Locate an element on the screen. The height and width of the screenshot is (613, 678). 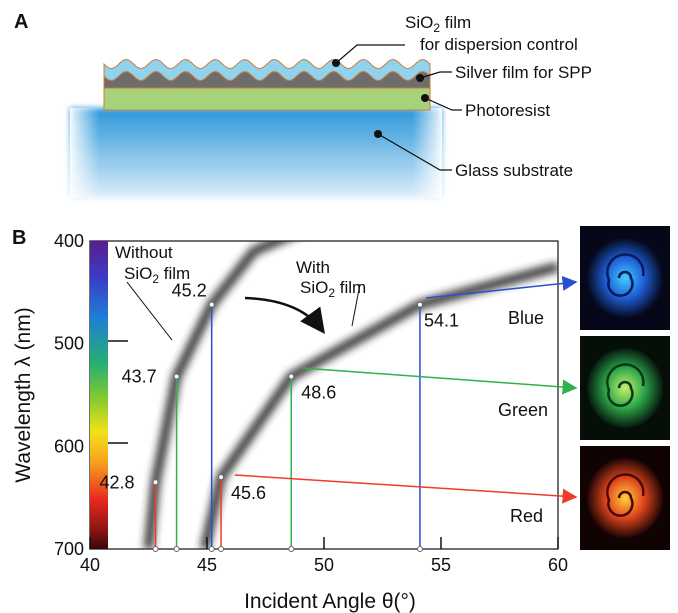
rose-image-green is located at coordinates (625, 388).